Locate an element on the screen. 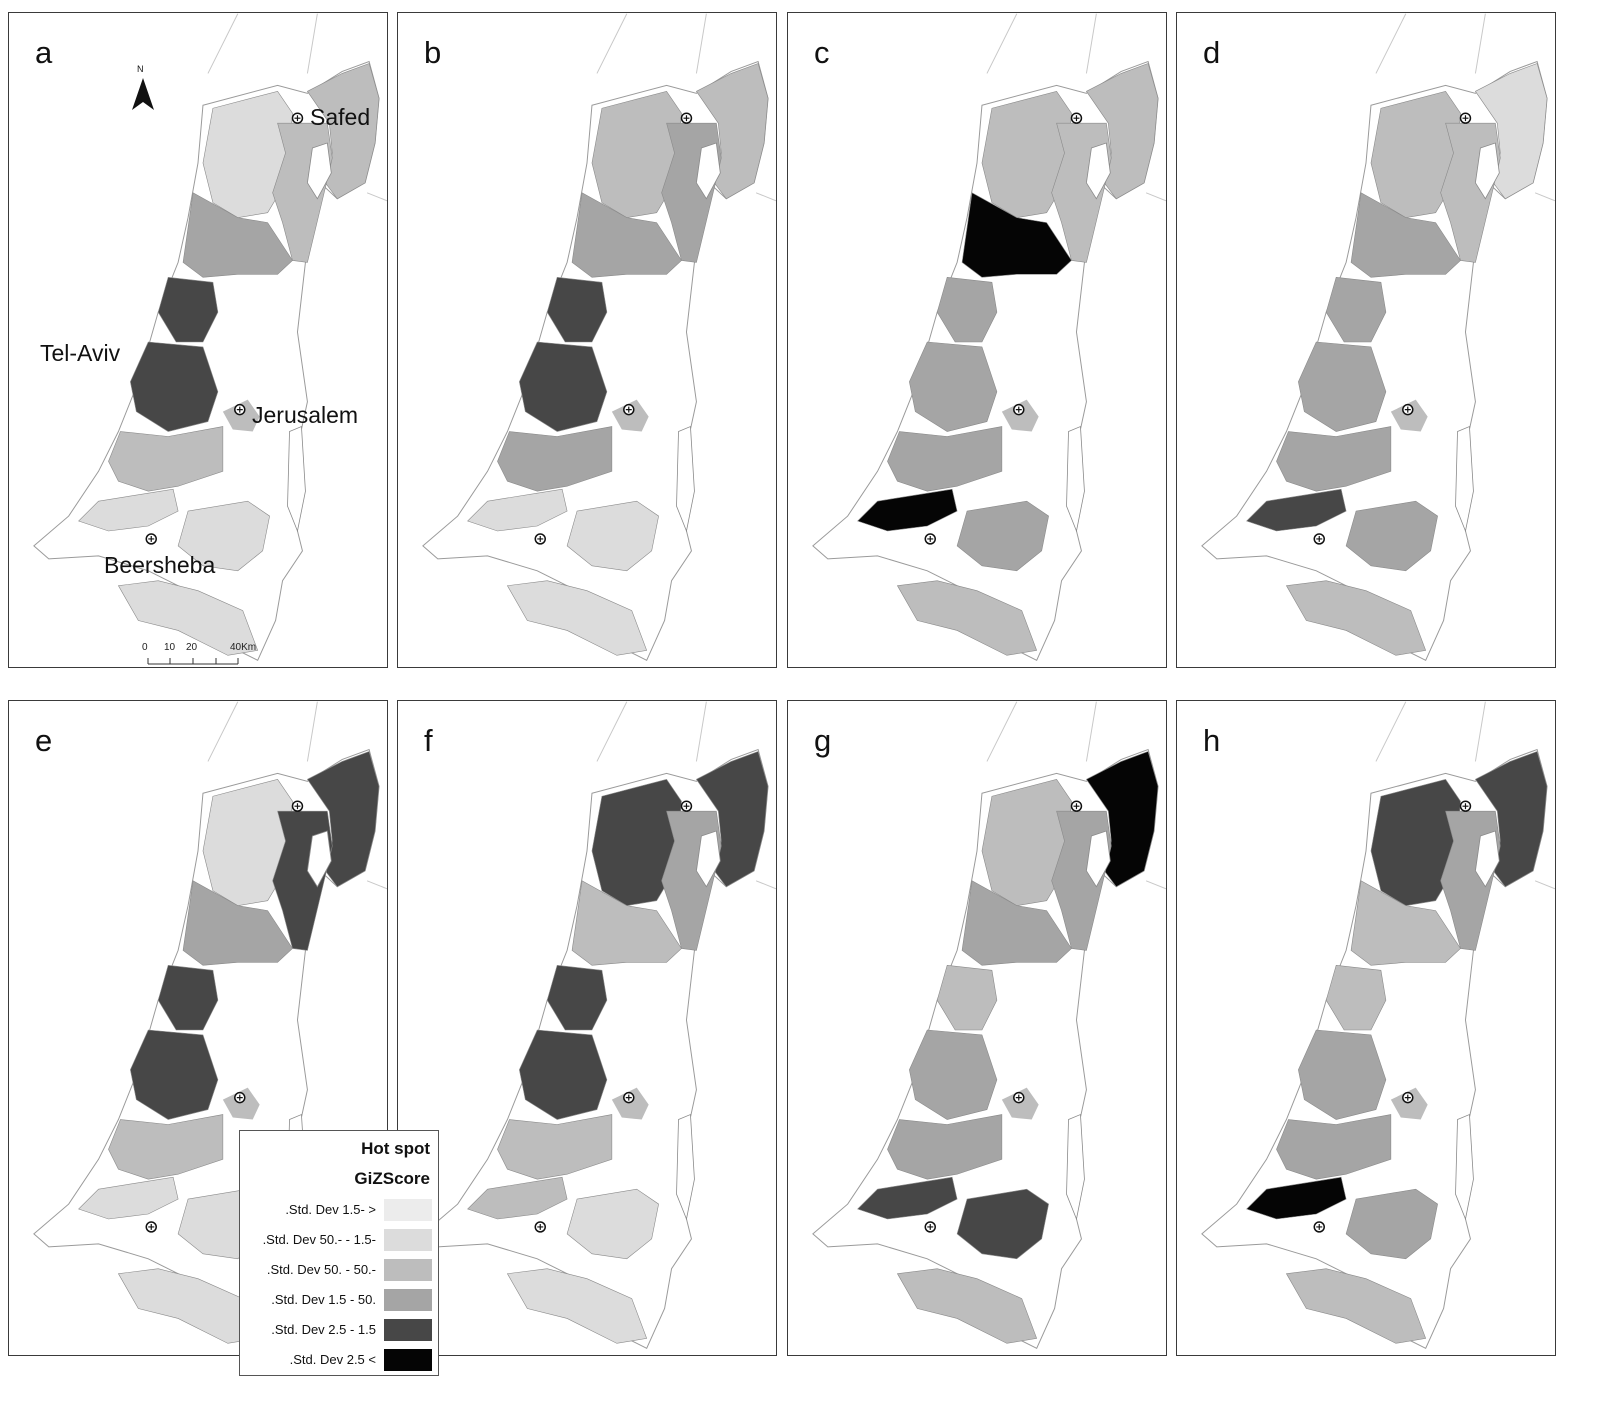 The height and width of the screenshot is (1404, 1602). map-panel-b: b is located at coordinates (587, 340).